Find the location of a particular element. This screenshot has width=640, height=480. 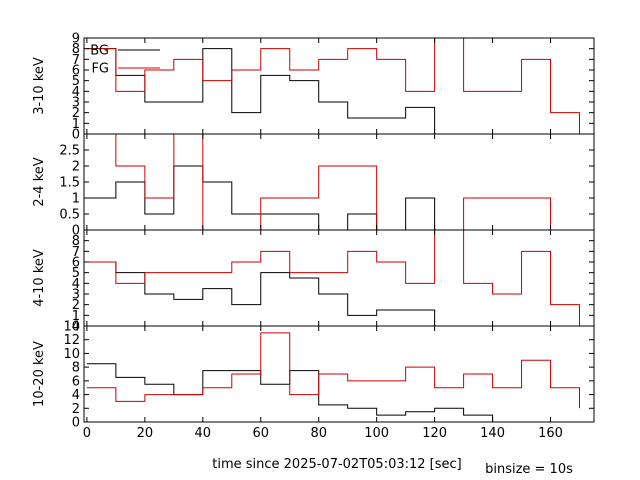

y-axis-label: 4-10 keV is located at coordinates (39, 278).